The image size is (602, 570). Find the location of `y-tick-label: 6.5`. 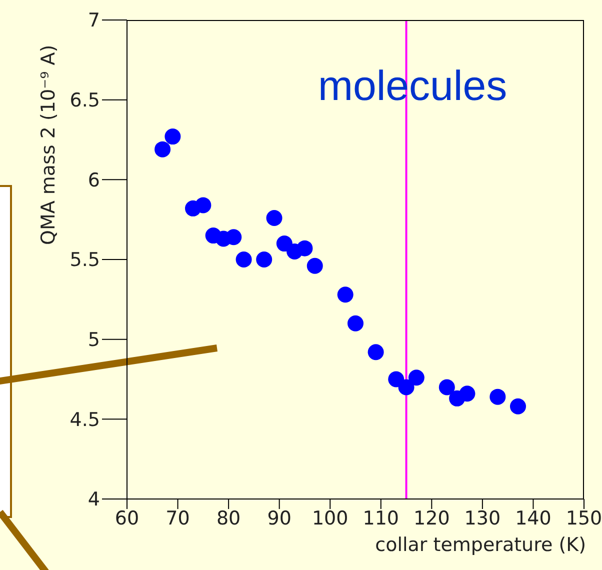

y-tick-label: 6.5 is located at coordinates (85, 101).